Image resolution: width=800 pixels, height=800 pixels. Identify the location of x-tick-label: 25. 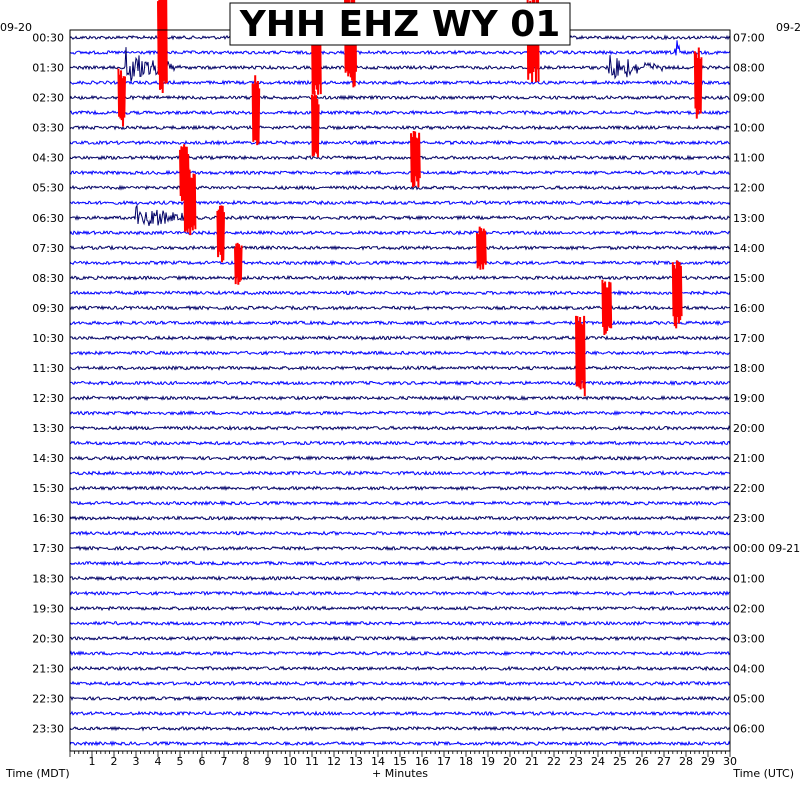
(620, 761).